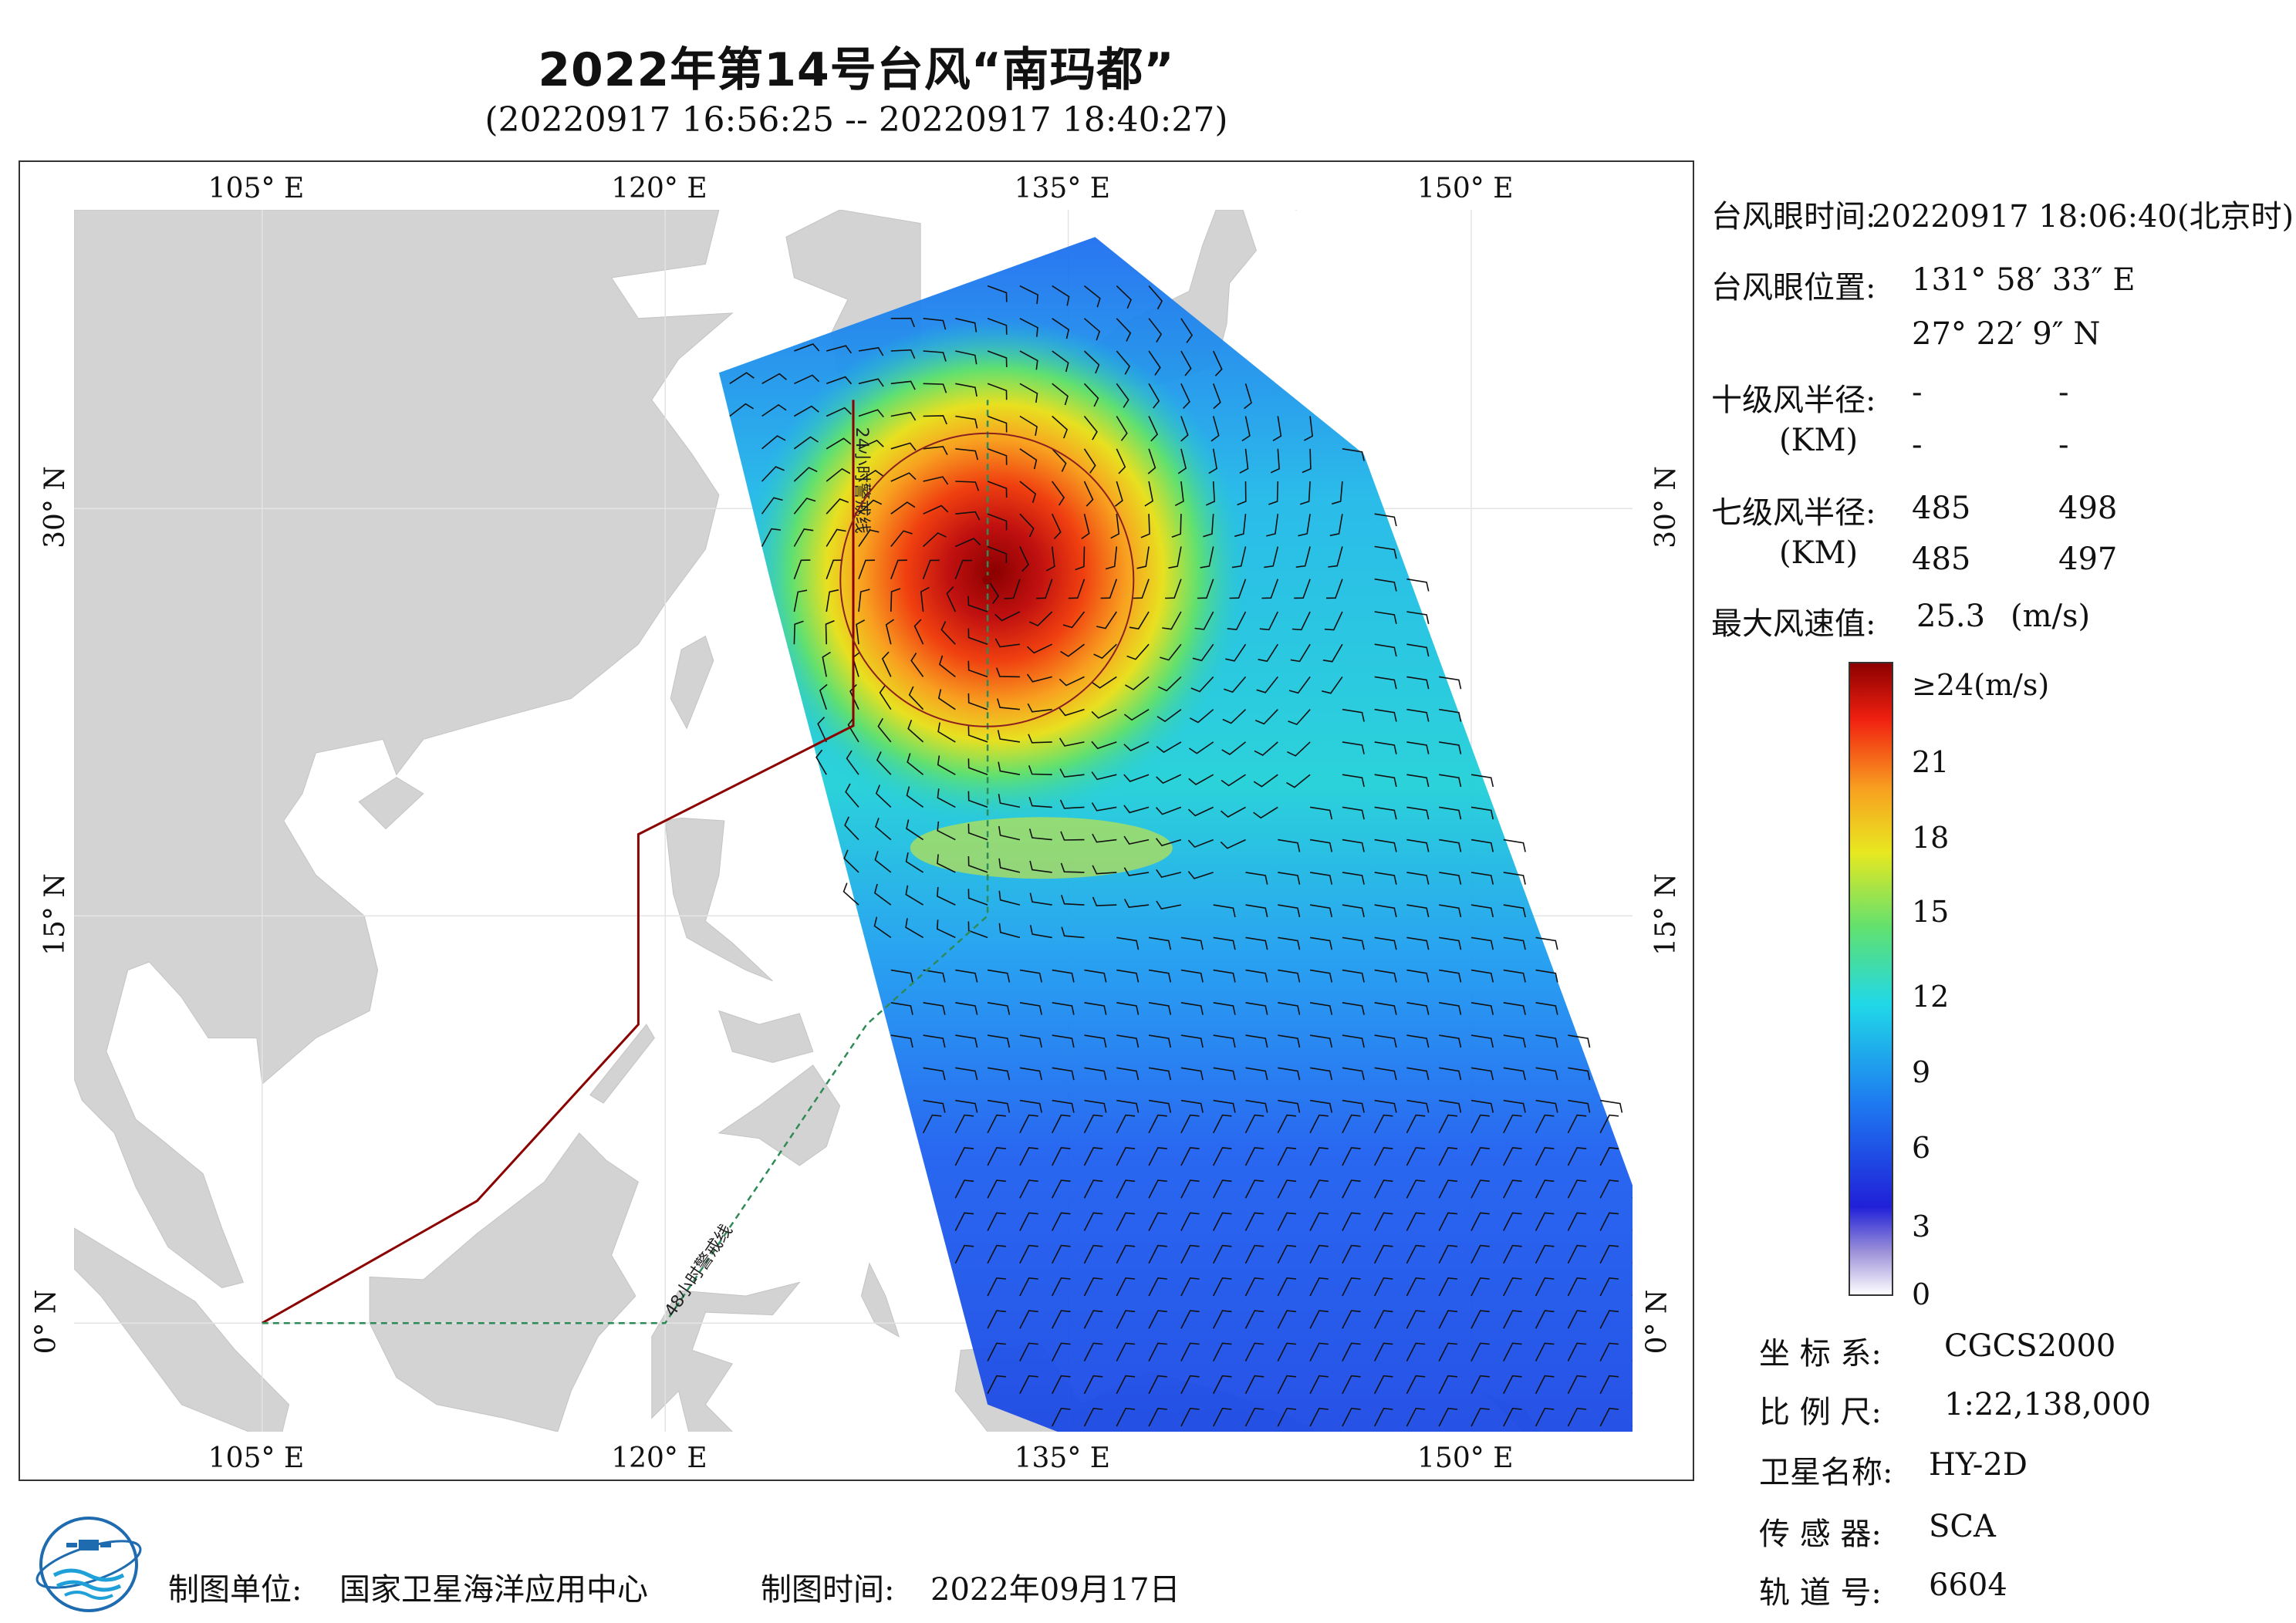 Image resolution: width=2296 pixels, height=1623 pixels. Describe the element at coordinates (987, 579) in the screenshot. I see `force7-radius-circle` at that location.